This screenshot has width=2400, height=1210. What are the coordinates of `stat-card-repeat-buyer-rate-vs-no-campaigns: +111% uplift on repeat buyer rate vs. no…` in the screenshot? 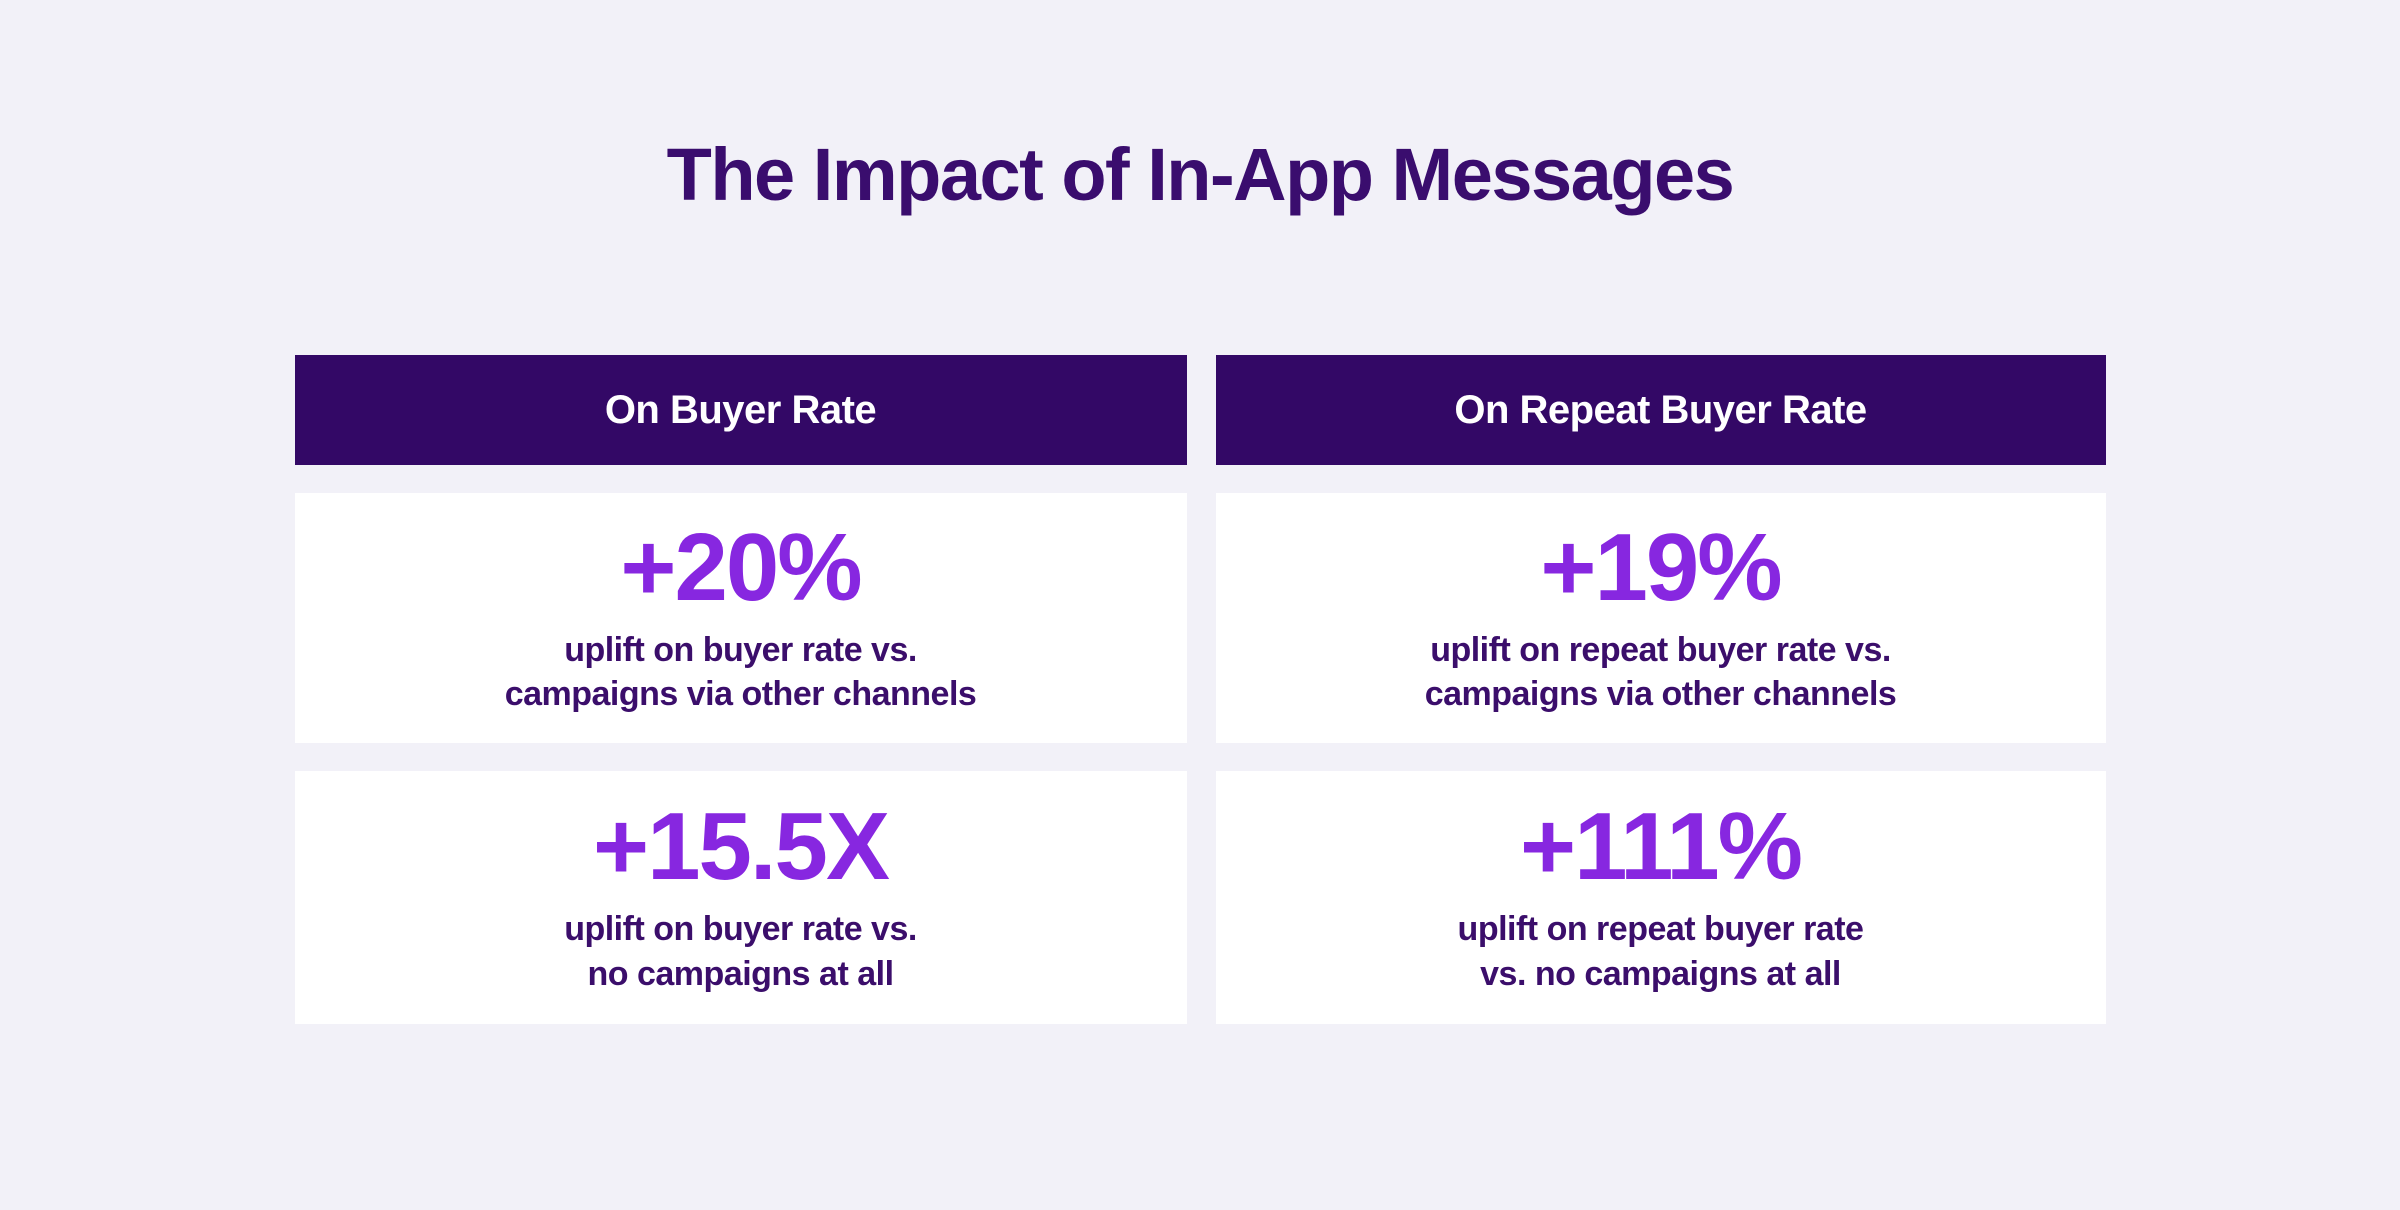 It's located at (1660, 897).